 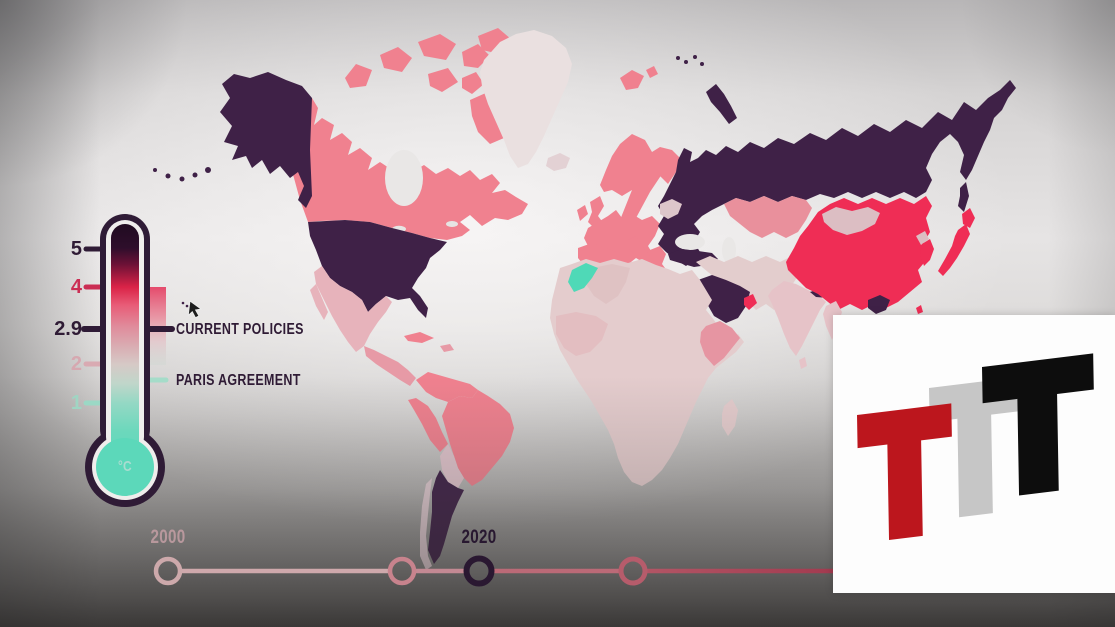 What do you see at coordinates (919, 309) in the screenshot?
I see `island-taiwan` at bounding box center [919, 309].